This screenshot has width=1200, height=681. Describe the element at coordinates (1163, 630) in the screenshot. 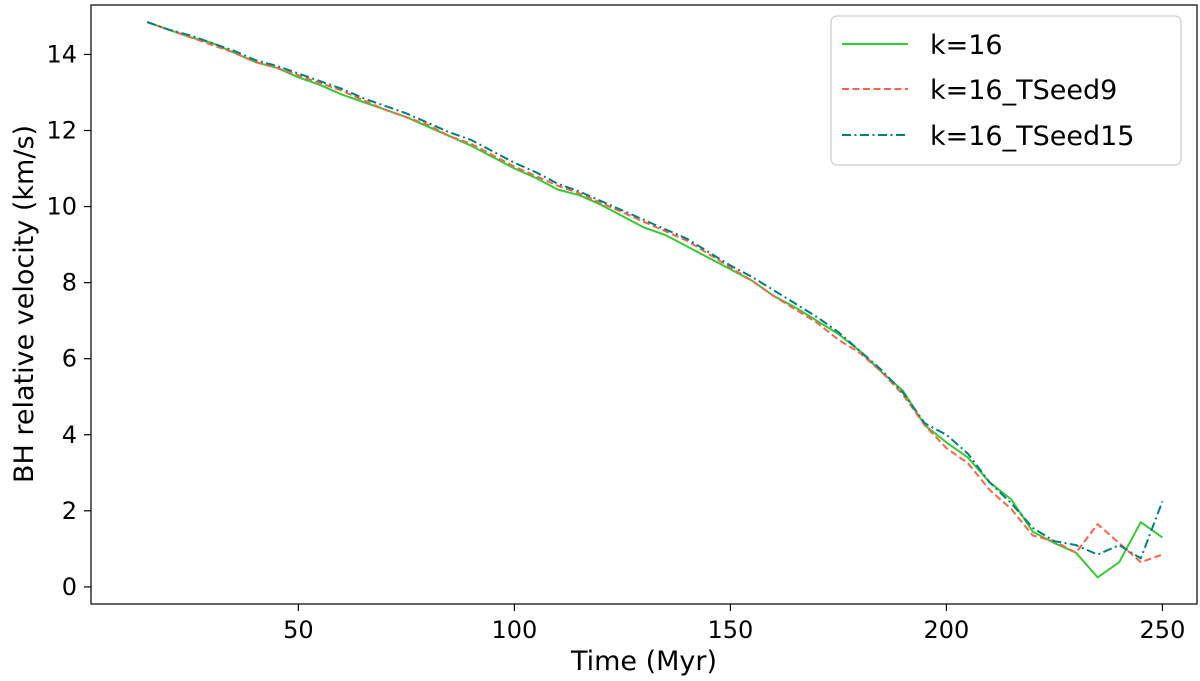

I see `x-tick-label: 250` at that location.